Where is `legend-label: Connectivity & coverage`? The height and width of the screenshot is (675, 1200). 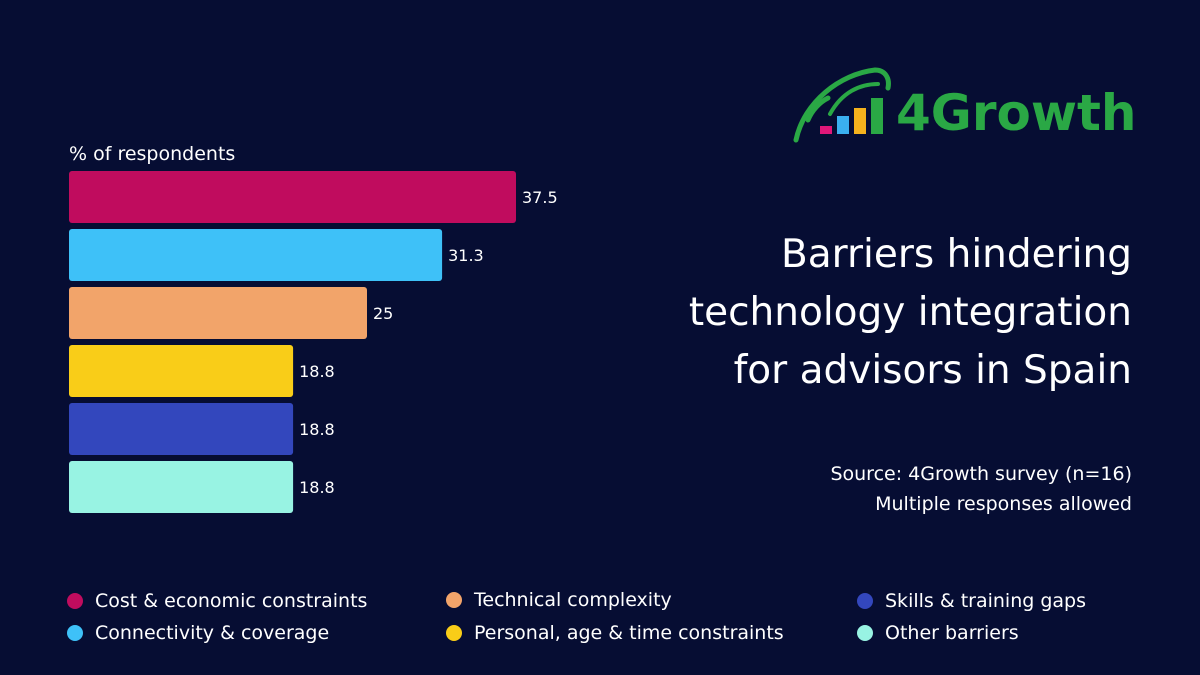
legend-label: Connectivity & coverage is located at coordinates (212, 633).